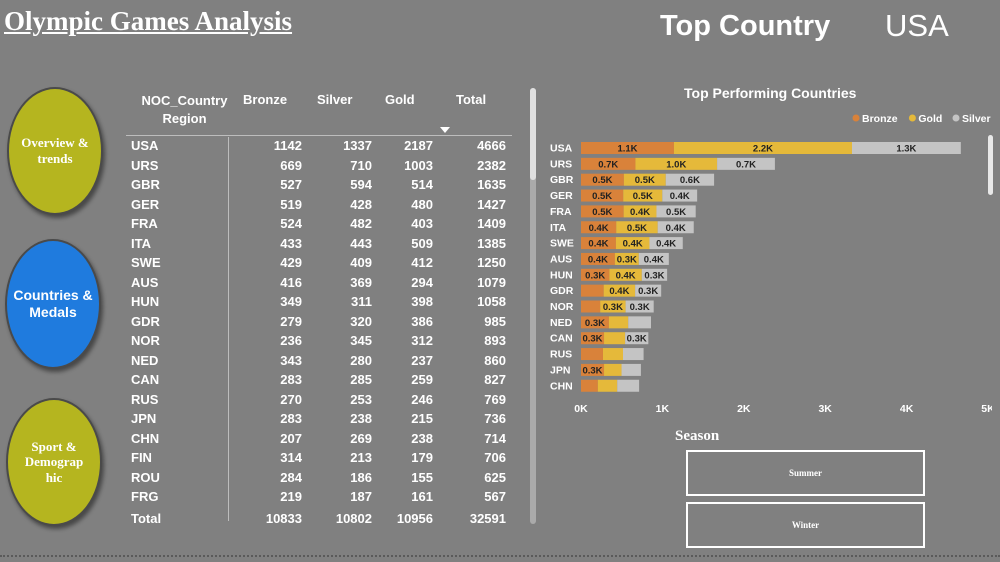 Image resolution: width=1000 pixels, height=562 pixels. I want to click on bar-gbr-silver, so click(690, 179).